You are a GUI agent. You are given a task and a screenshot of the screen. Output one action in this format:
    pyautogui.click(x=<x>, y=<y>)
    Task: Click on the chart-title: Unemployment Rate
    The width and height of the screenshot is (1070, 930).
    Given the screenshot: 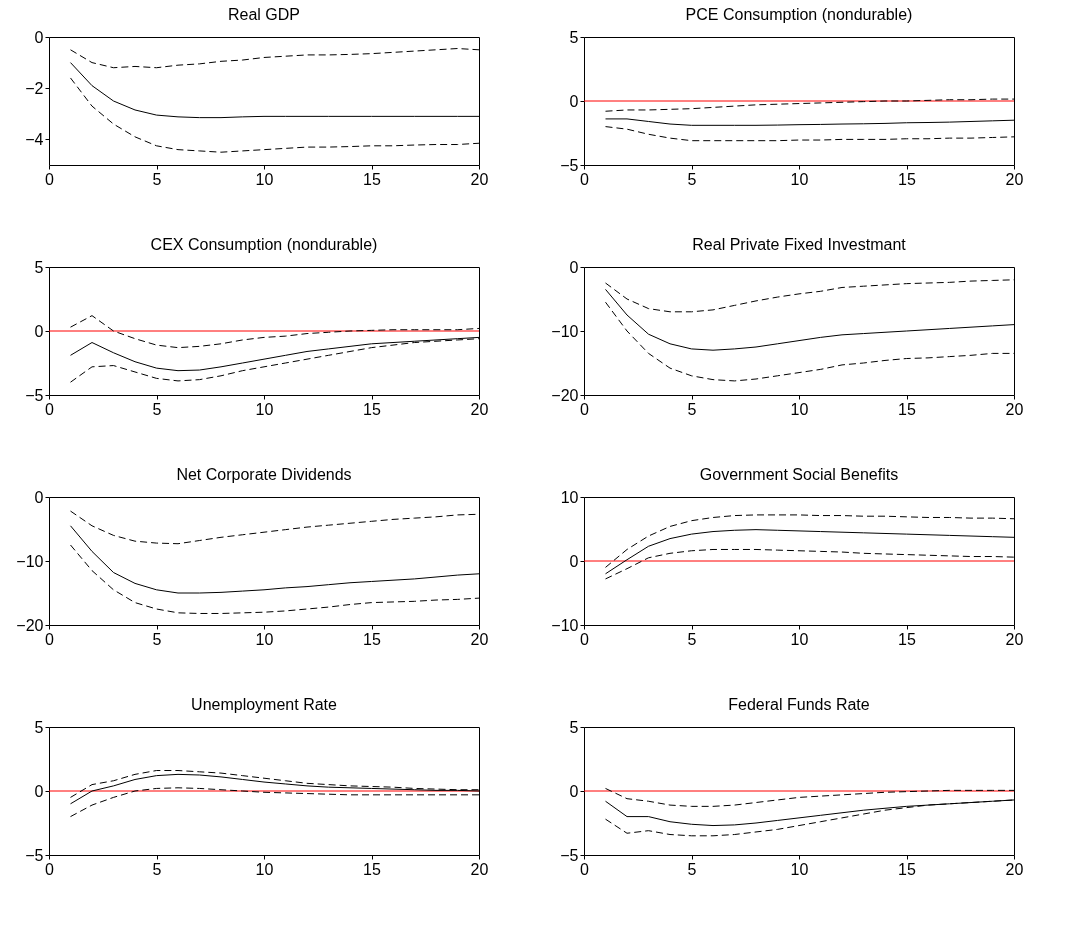 What is the action you would take?
    pyautogui.click(x=264, y=704)
    